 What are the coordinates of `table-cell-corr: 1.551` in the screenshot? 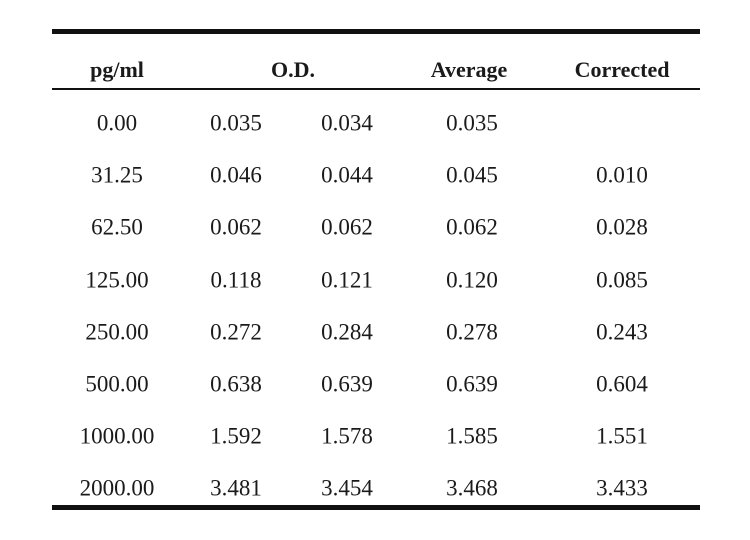 It's located at (622, 436).